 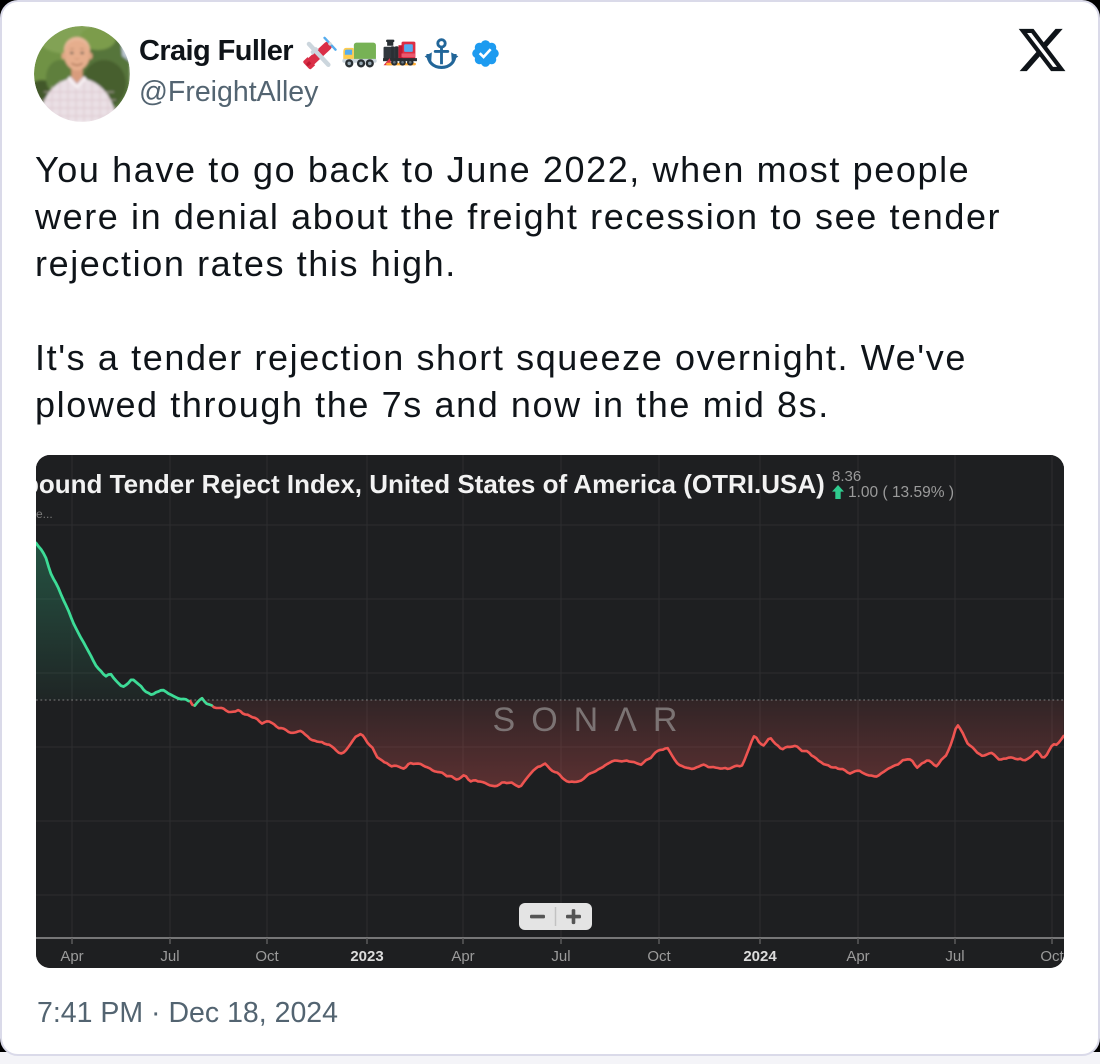 What do you see at coordinates (366, 956) in the screenshot?
I see `svg-text: 2023` at bounding box center [366, 956].